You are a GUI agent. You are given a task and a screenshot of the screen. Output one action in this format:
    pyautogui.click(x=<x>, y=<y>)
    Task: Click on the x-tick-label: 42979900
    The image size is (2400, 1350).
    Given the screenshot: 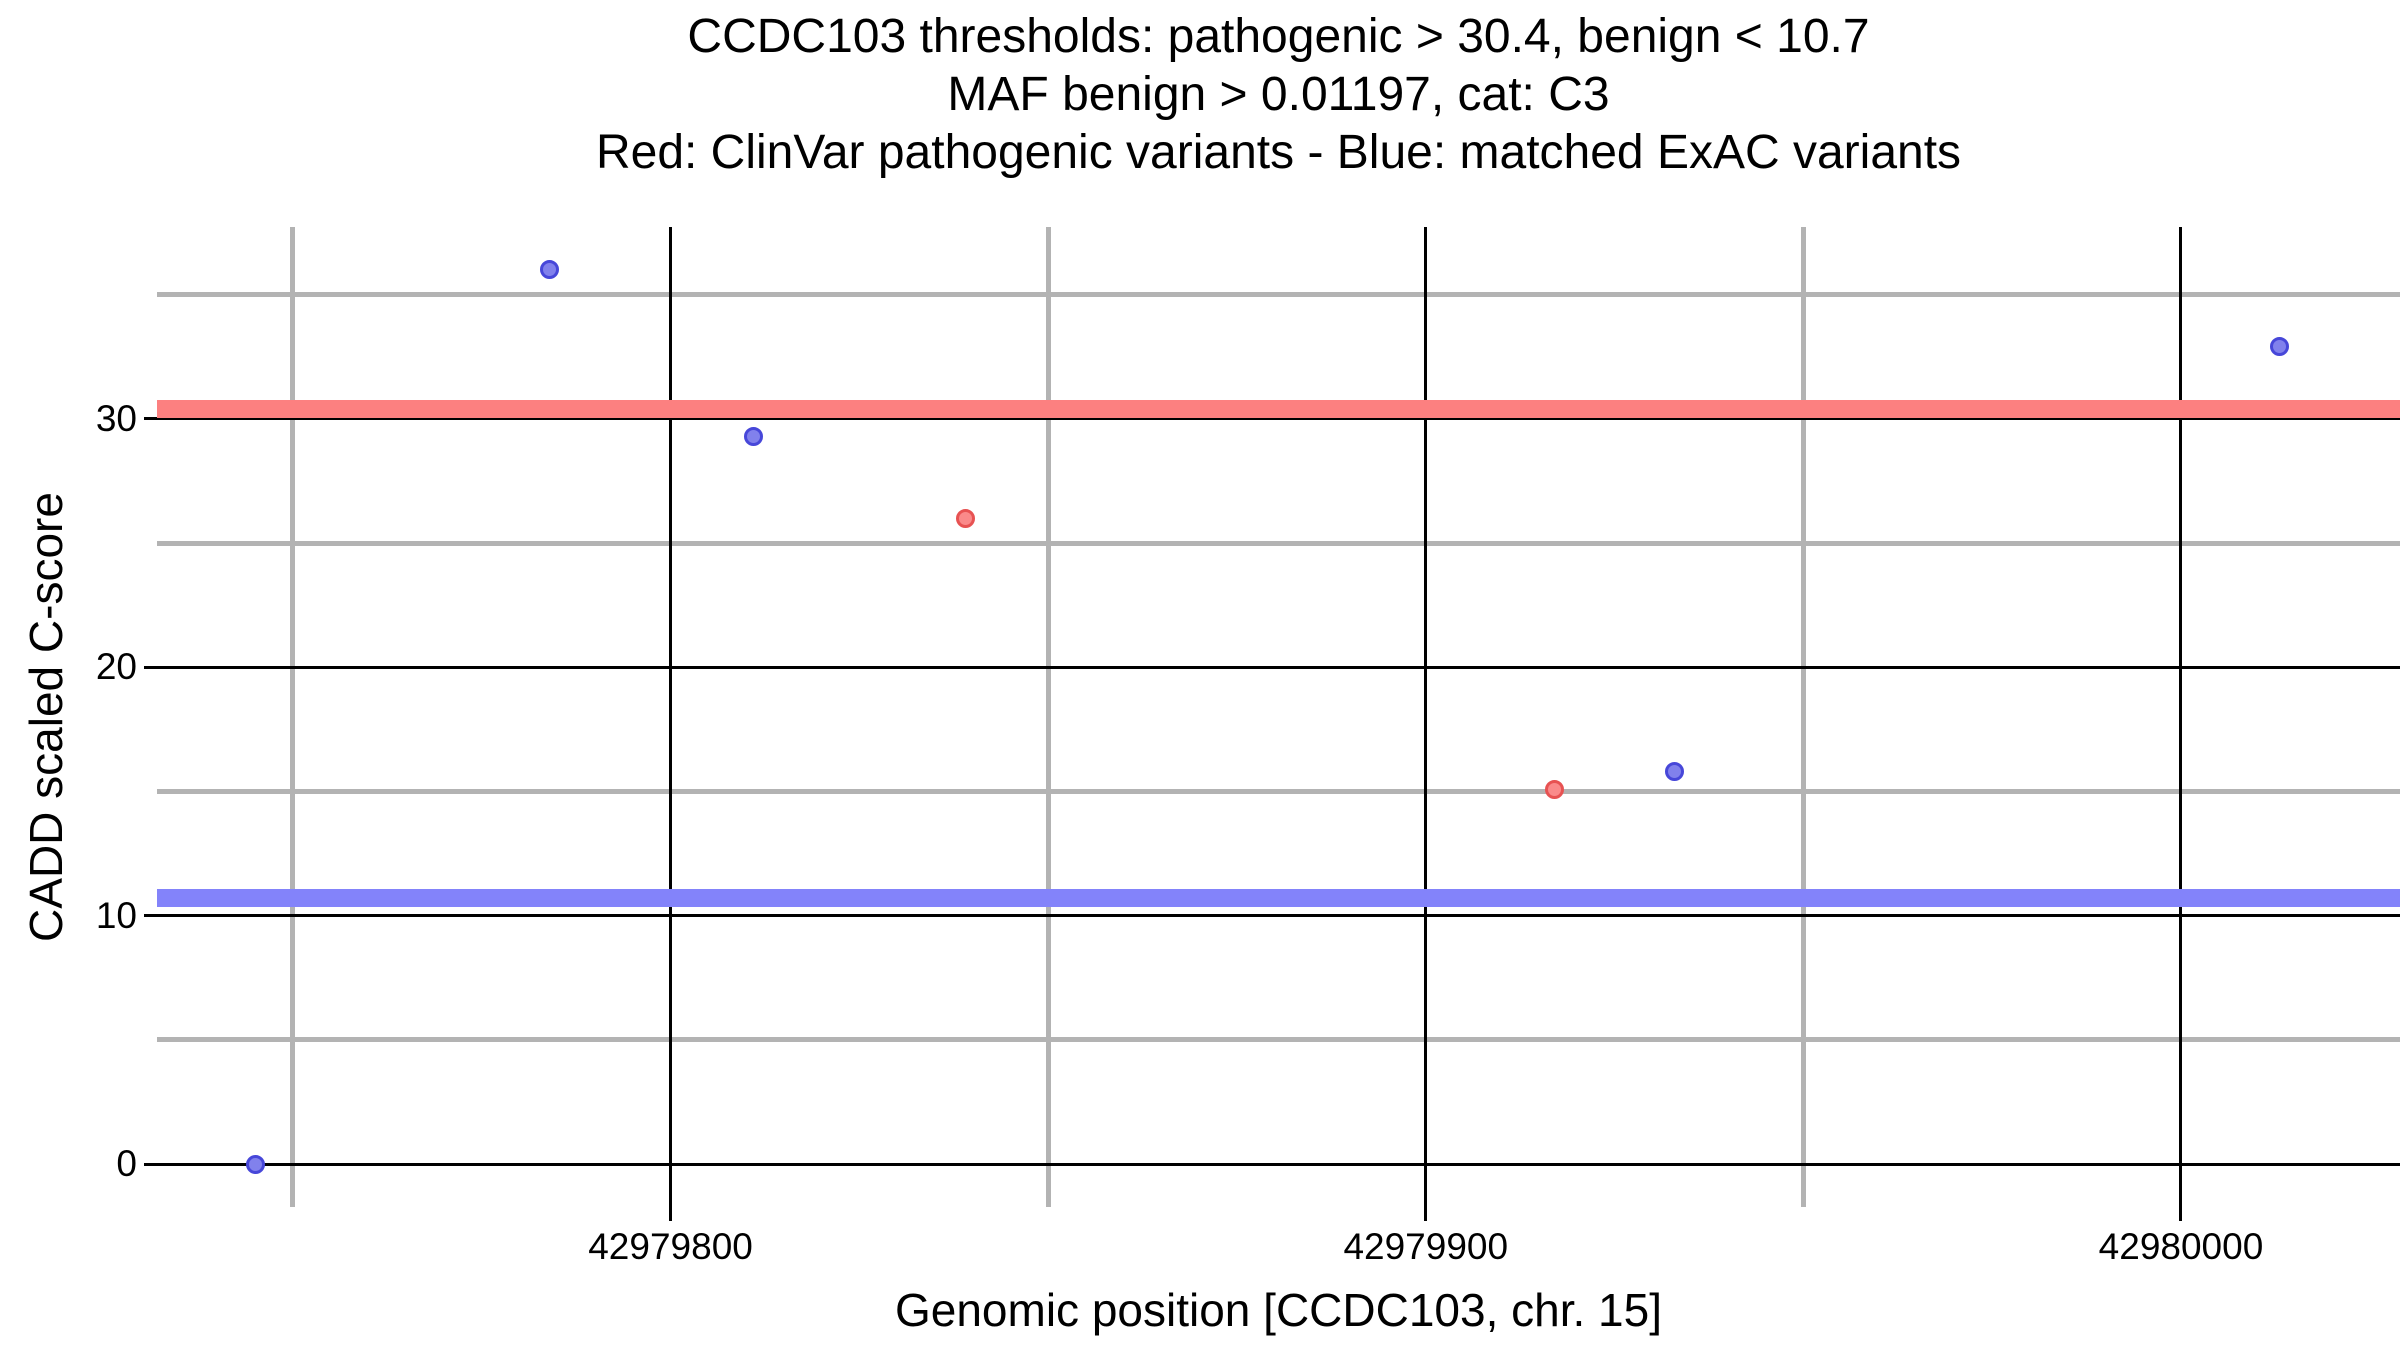 What is the action you would take?
    pyautogui.click(x=1426, y=1246)
    